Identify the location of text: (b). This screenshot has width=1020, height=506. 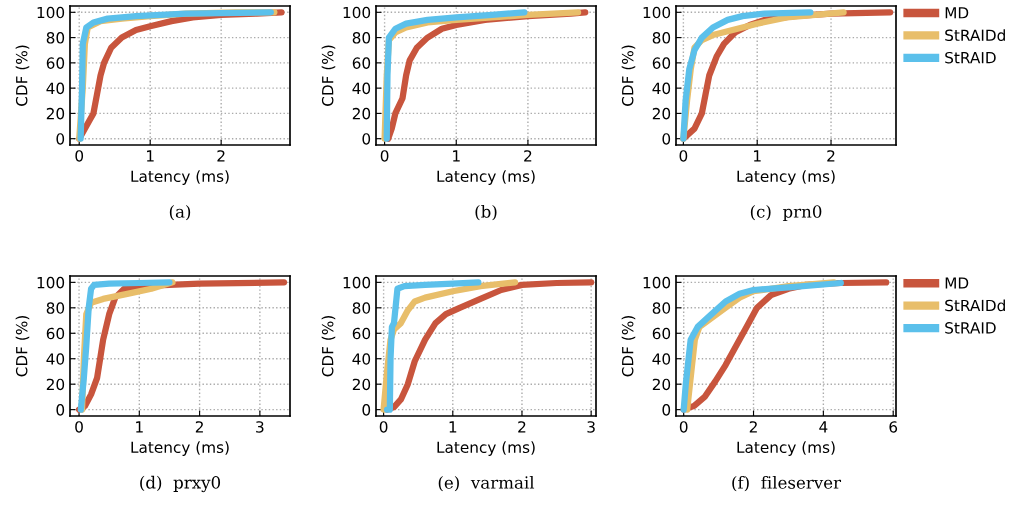
(486, 212).